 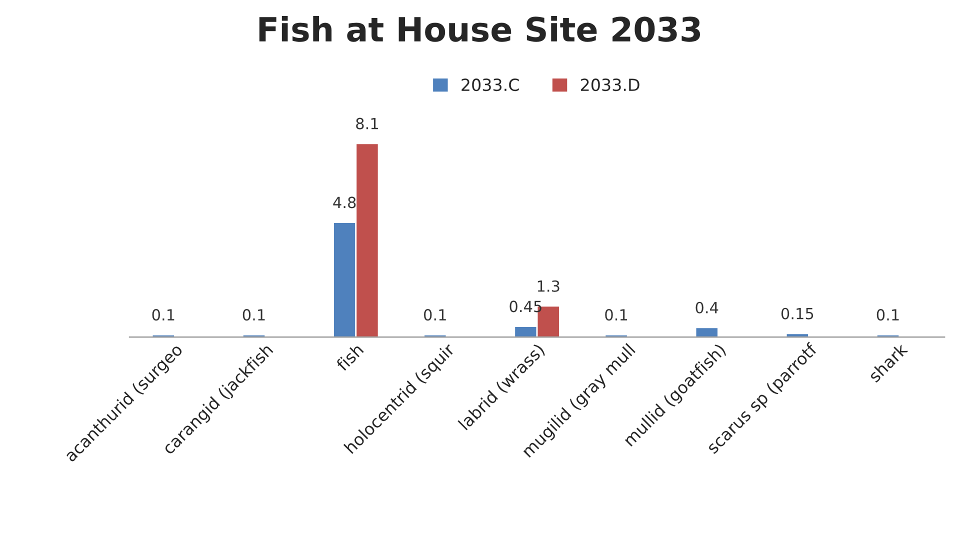 What do you see at coordinates (349, 357) in the screenshot?
I see `x-tick-label: fish` at bounding box center [349, 357].